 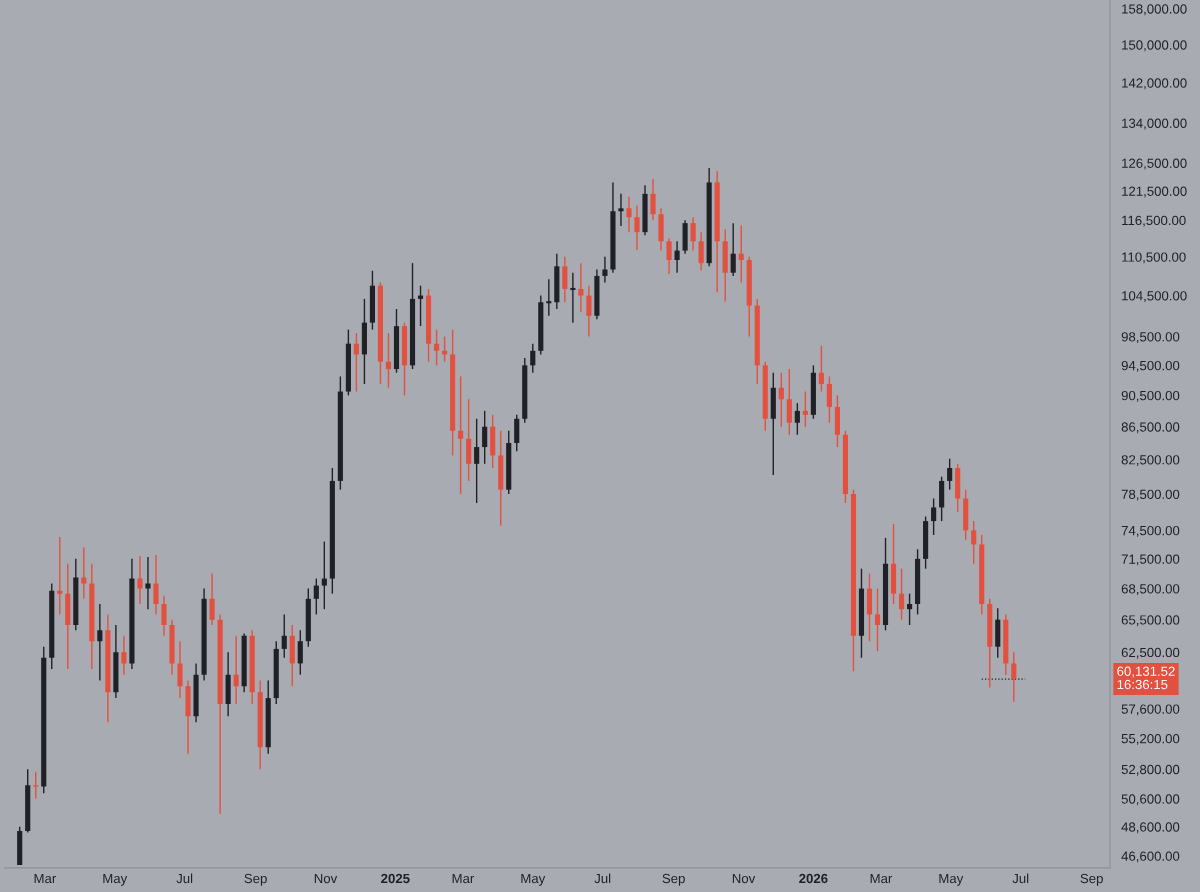 I want to click on y-tick-label: 150,000.00, so click(x=1154, y=46).